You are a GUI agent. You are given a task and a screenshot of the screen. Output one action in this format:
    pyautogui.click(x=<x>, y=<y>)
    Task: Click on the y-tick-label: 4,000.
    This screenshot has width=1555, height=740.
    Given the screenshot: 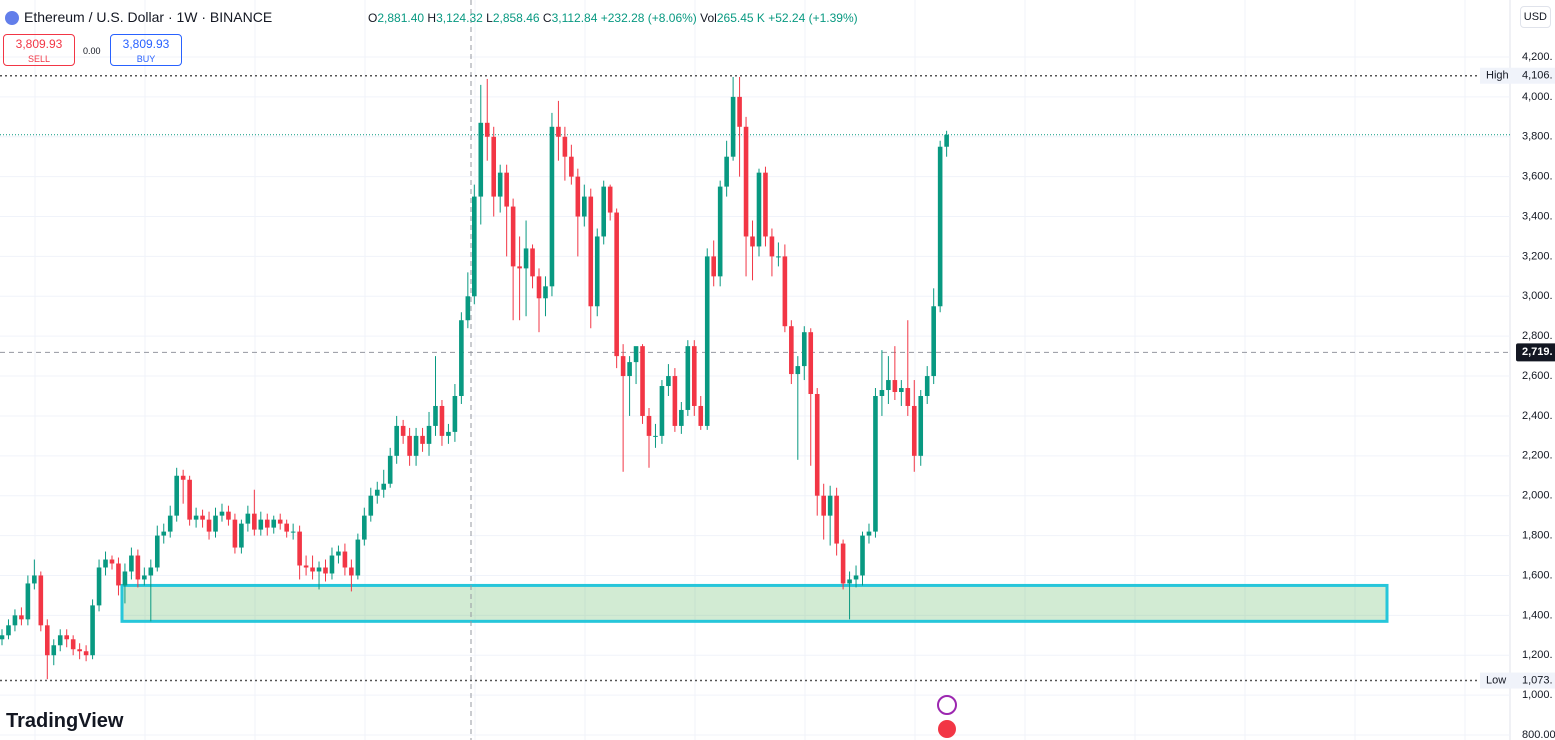 What is the action you would take?
    pyautogui.click(x=1537, y=97)
    